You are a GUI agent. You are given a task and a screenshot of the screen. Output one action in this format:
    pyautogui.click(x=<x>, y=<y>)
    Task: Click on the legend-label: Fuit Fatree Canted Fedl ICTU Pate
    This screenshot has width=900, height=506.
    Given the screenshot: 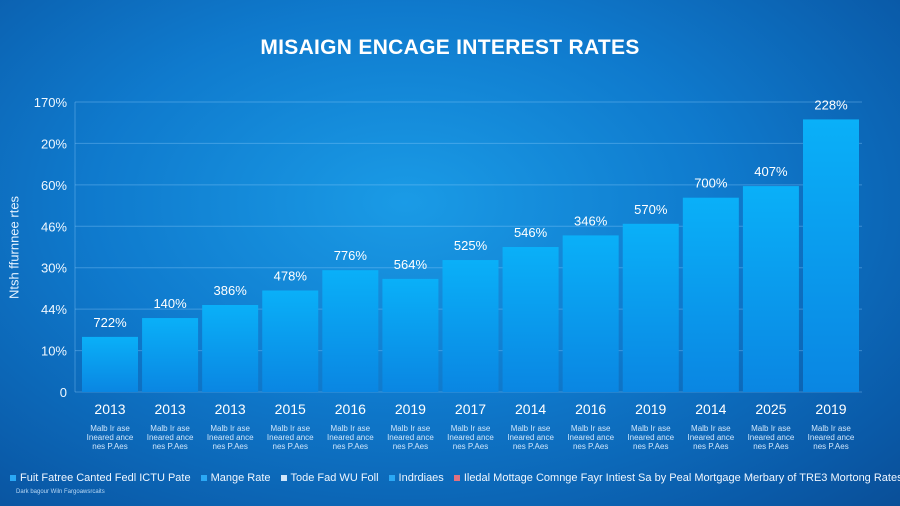 What is the action you would take?
    pyautogui.click(x=105, y=478)
    